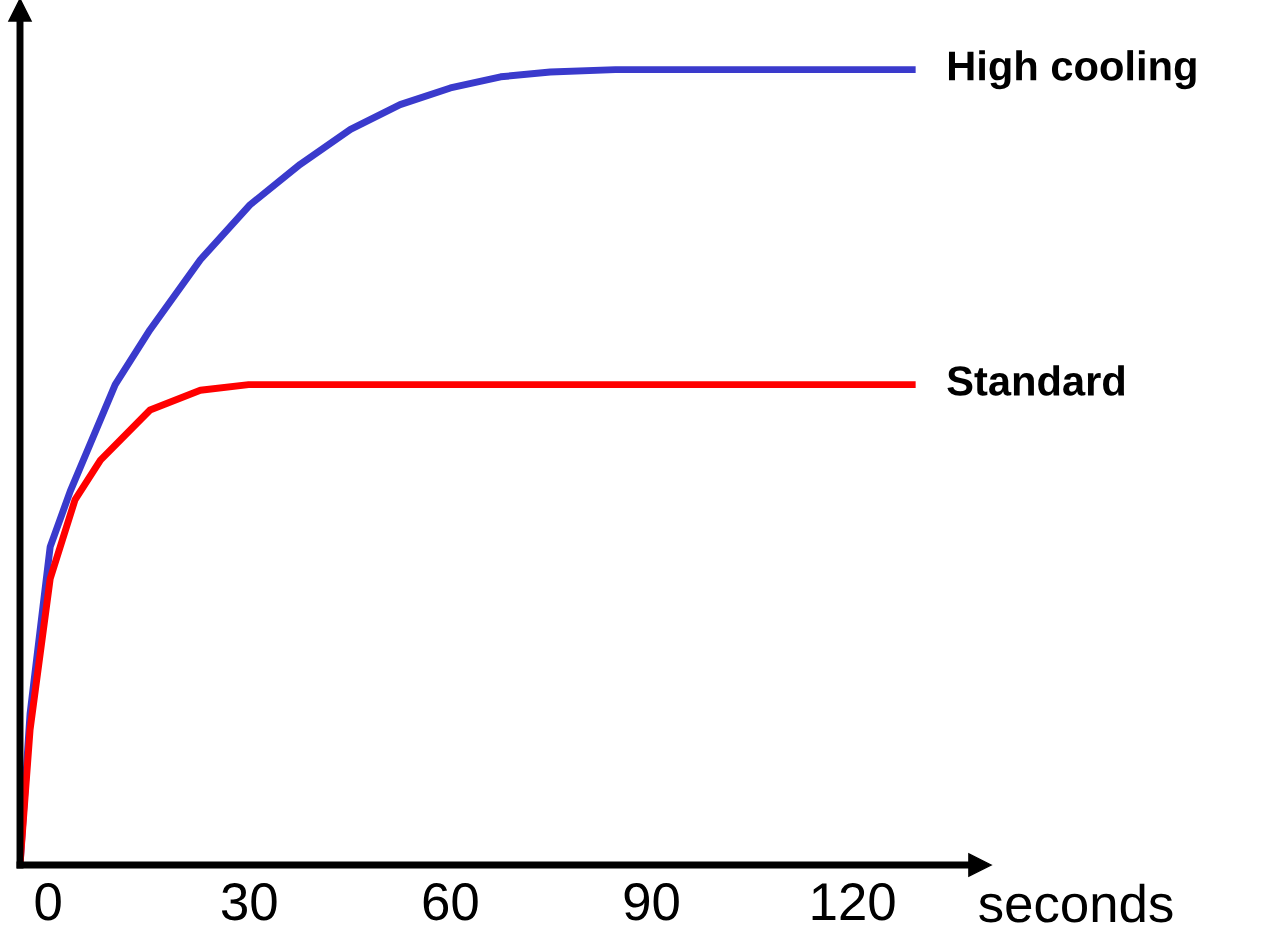 This screenshot has width=1261, height=939. I want to click on x-tick-label: 120, so click(853, 902).